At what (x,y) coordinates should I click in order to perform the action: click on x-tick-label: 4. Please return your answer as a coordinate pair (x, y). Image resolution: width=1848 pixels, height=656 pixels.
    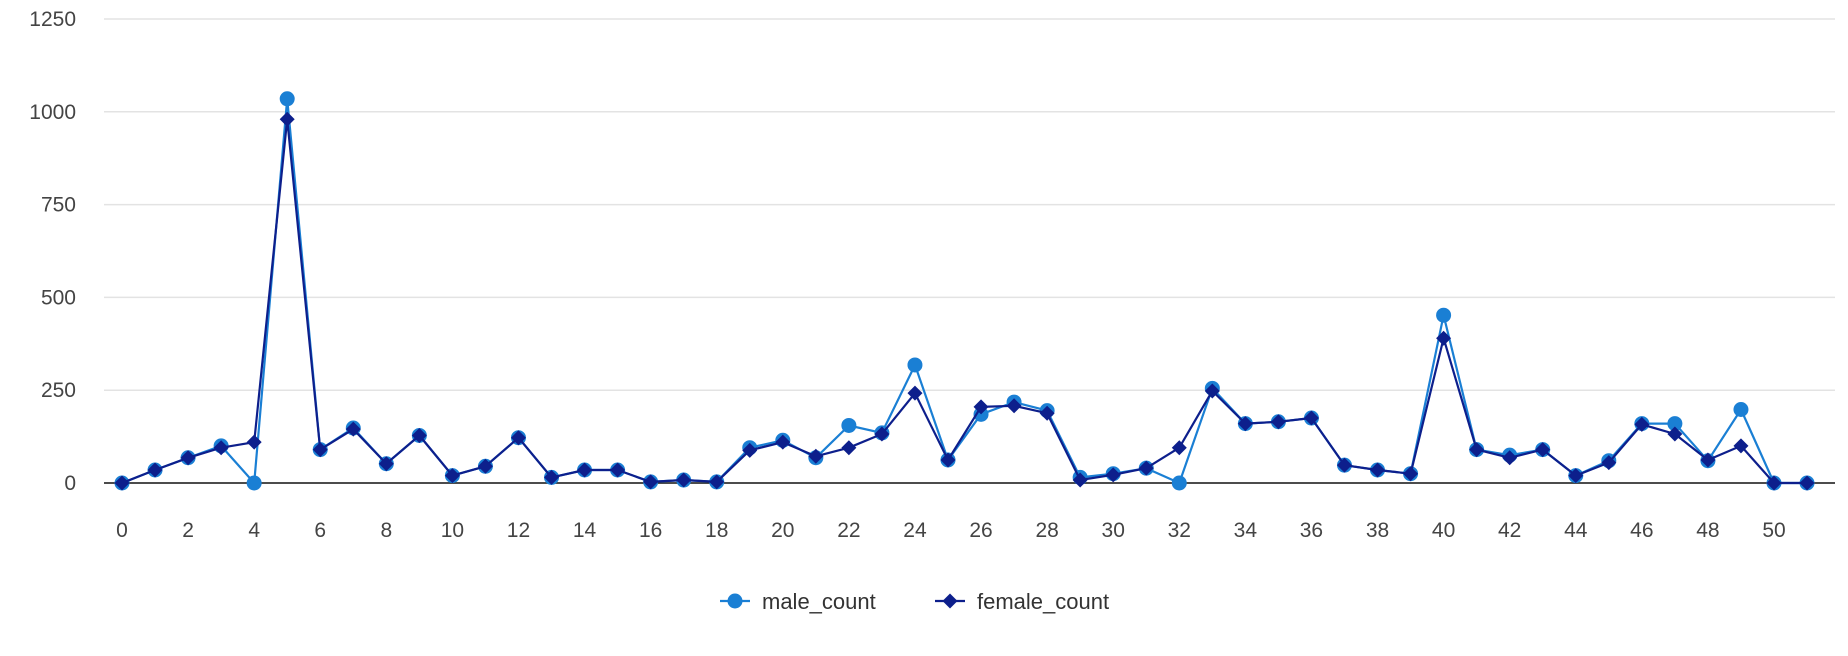
    Looking at the image, I should click on (254, 530).